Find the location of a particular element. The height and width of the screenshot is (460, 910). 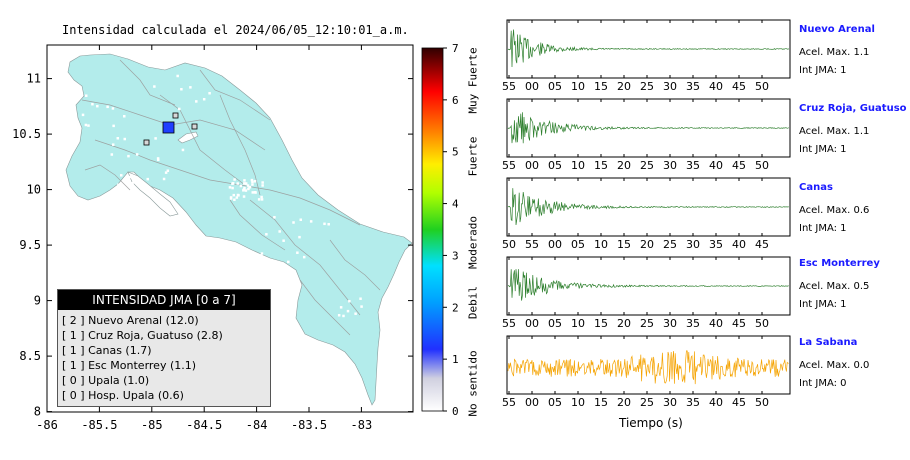

waveform-panel: 55 00 05 10 15 20 25 30 35 40 45 50 is located at coordinates (646, 372).